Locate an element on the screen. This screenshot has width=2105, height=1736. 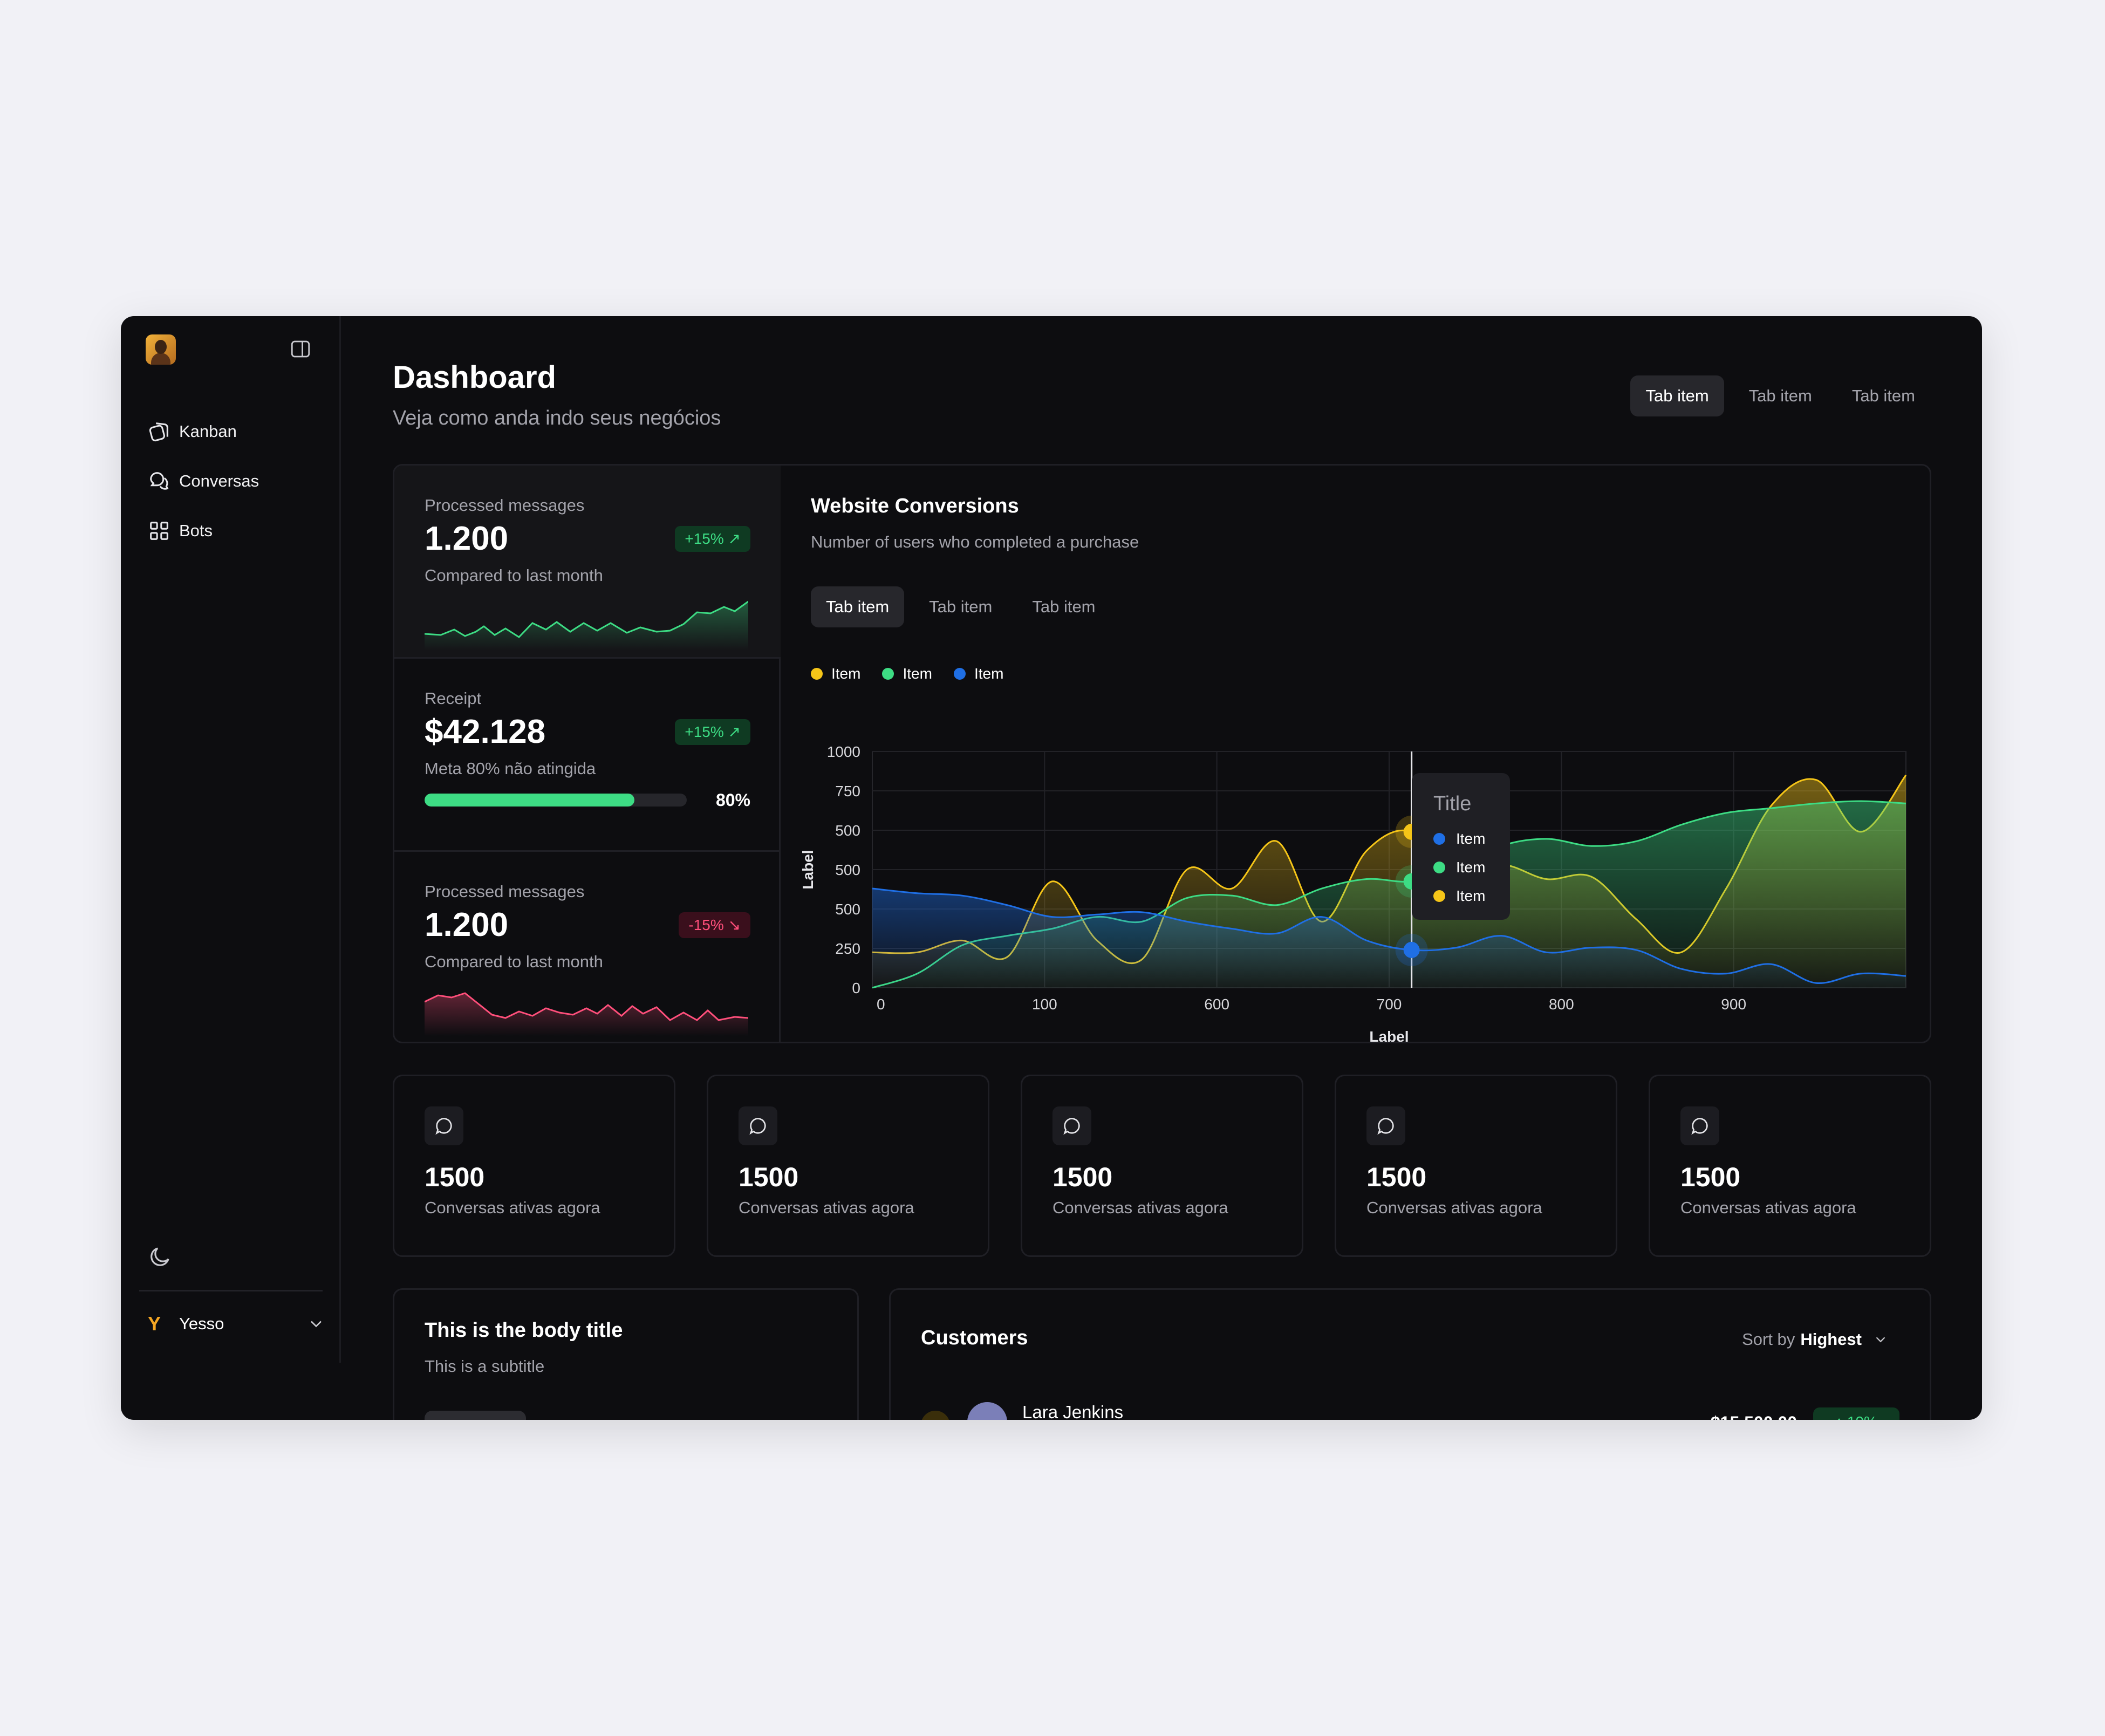
progress-fill is located at coordinates (529, 800).